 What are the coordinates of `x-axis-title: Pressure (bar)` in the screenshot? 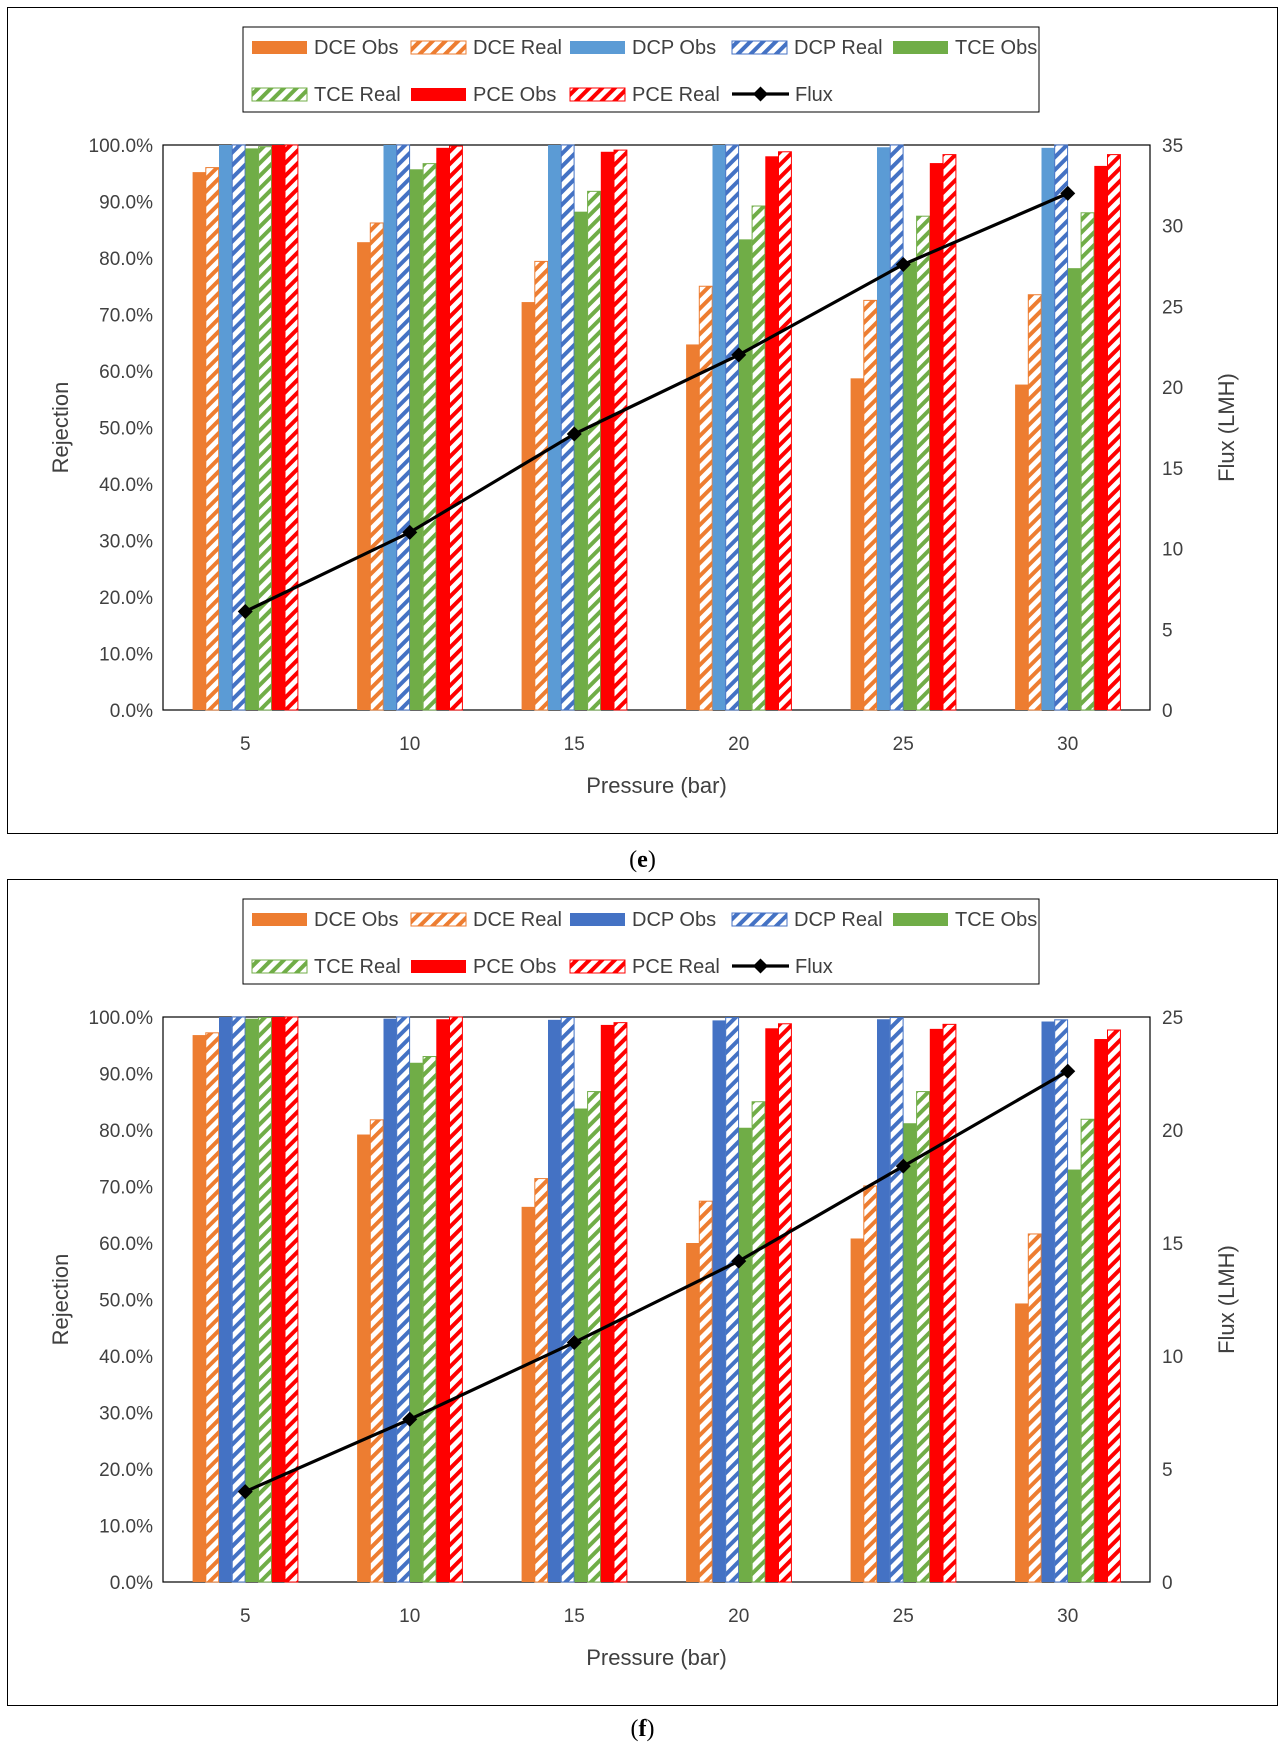 It's located at (656, 785).